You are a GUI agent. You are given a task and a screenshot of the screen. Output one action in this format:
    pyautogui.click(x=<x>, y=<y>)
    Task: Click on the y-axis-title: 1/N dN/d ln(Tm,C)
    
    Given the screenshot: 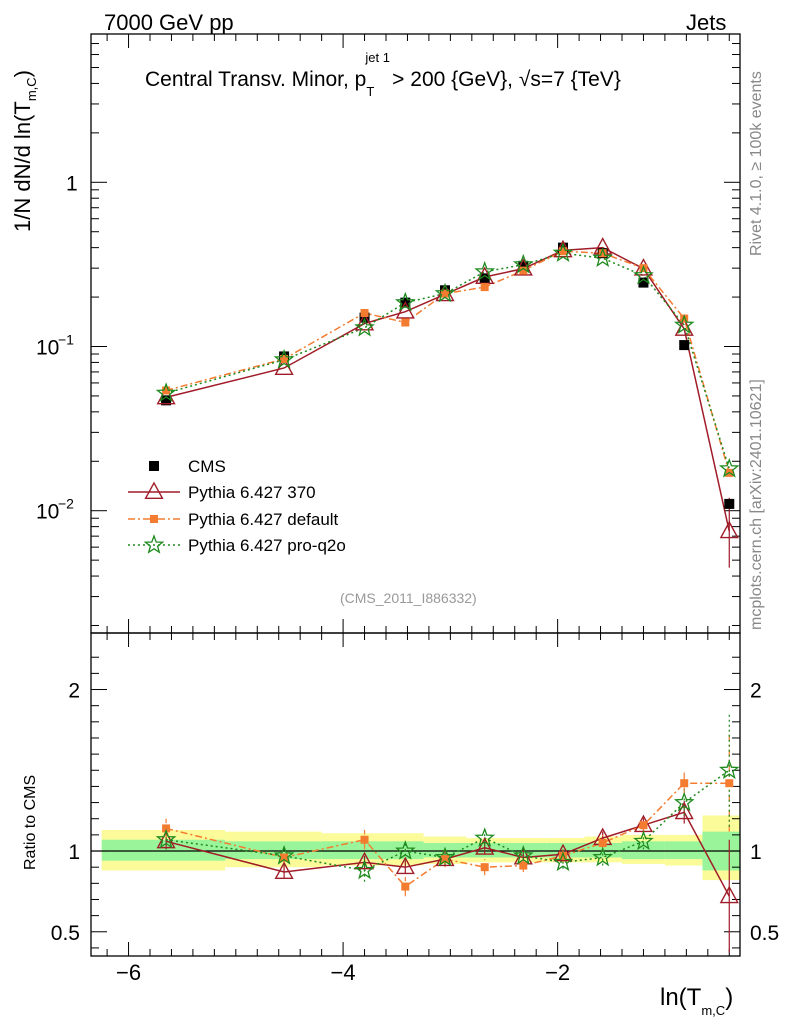 What is the action you would take?
    pyautogui.click(x=24, y=151)
    